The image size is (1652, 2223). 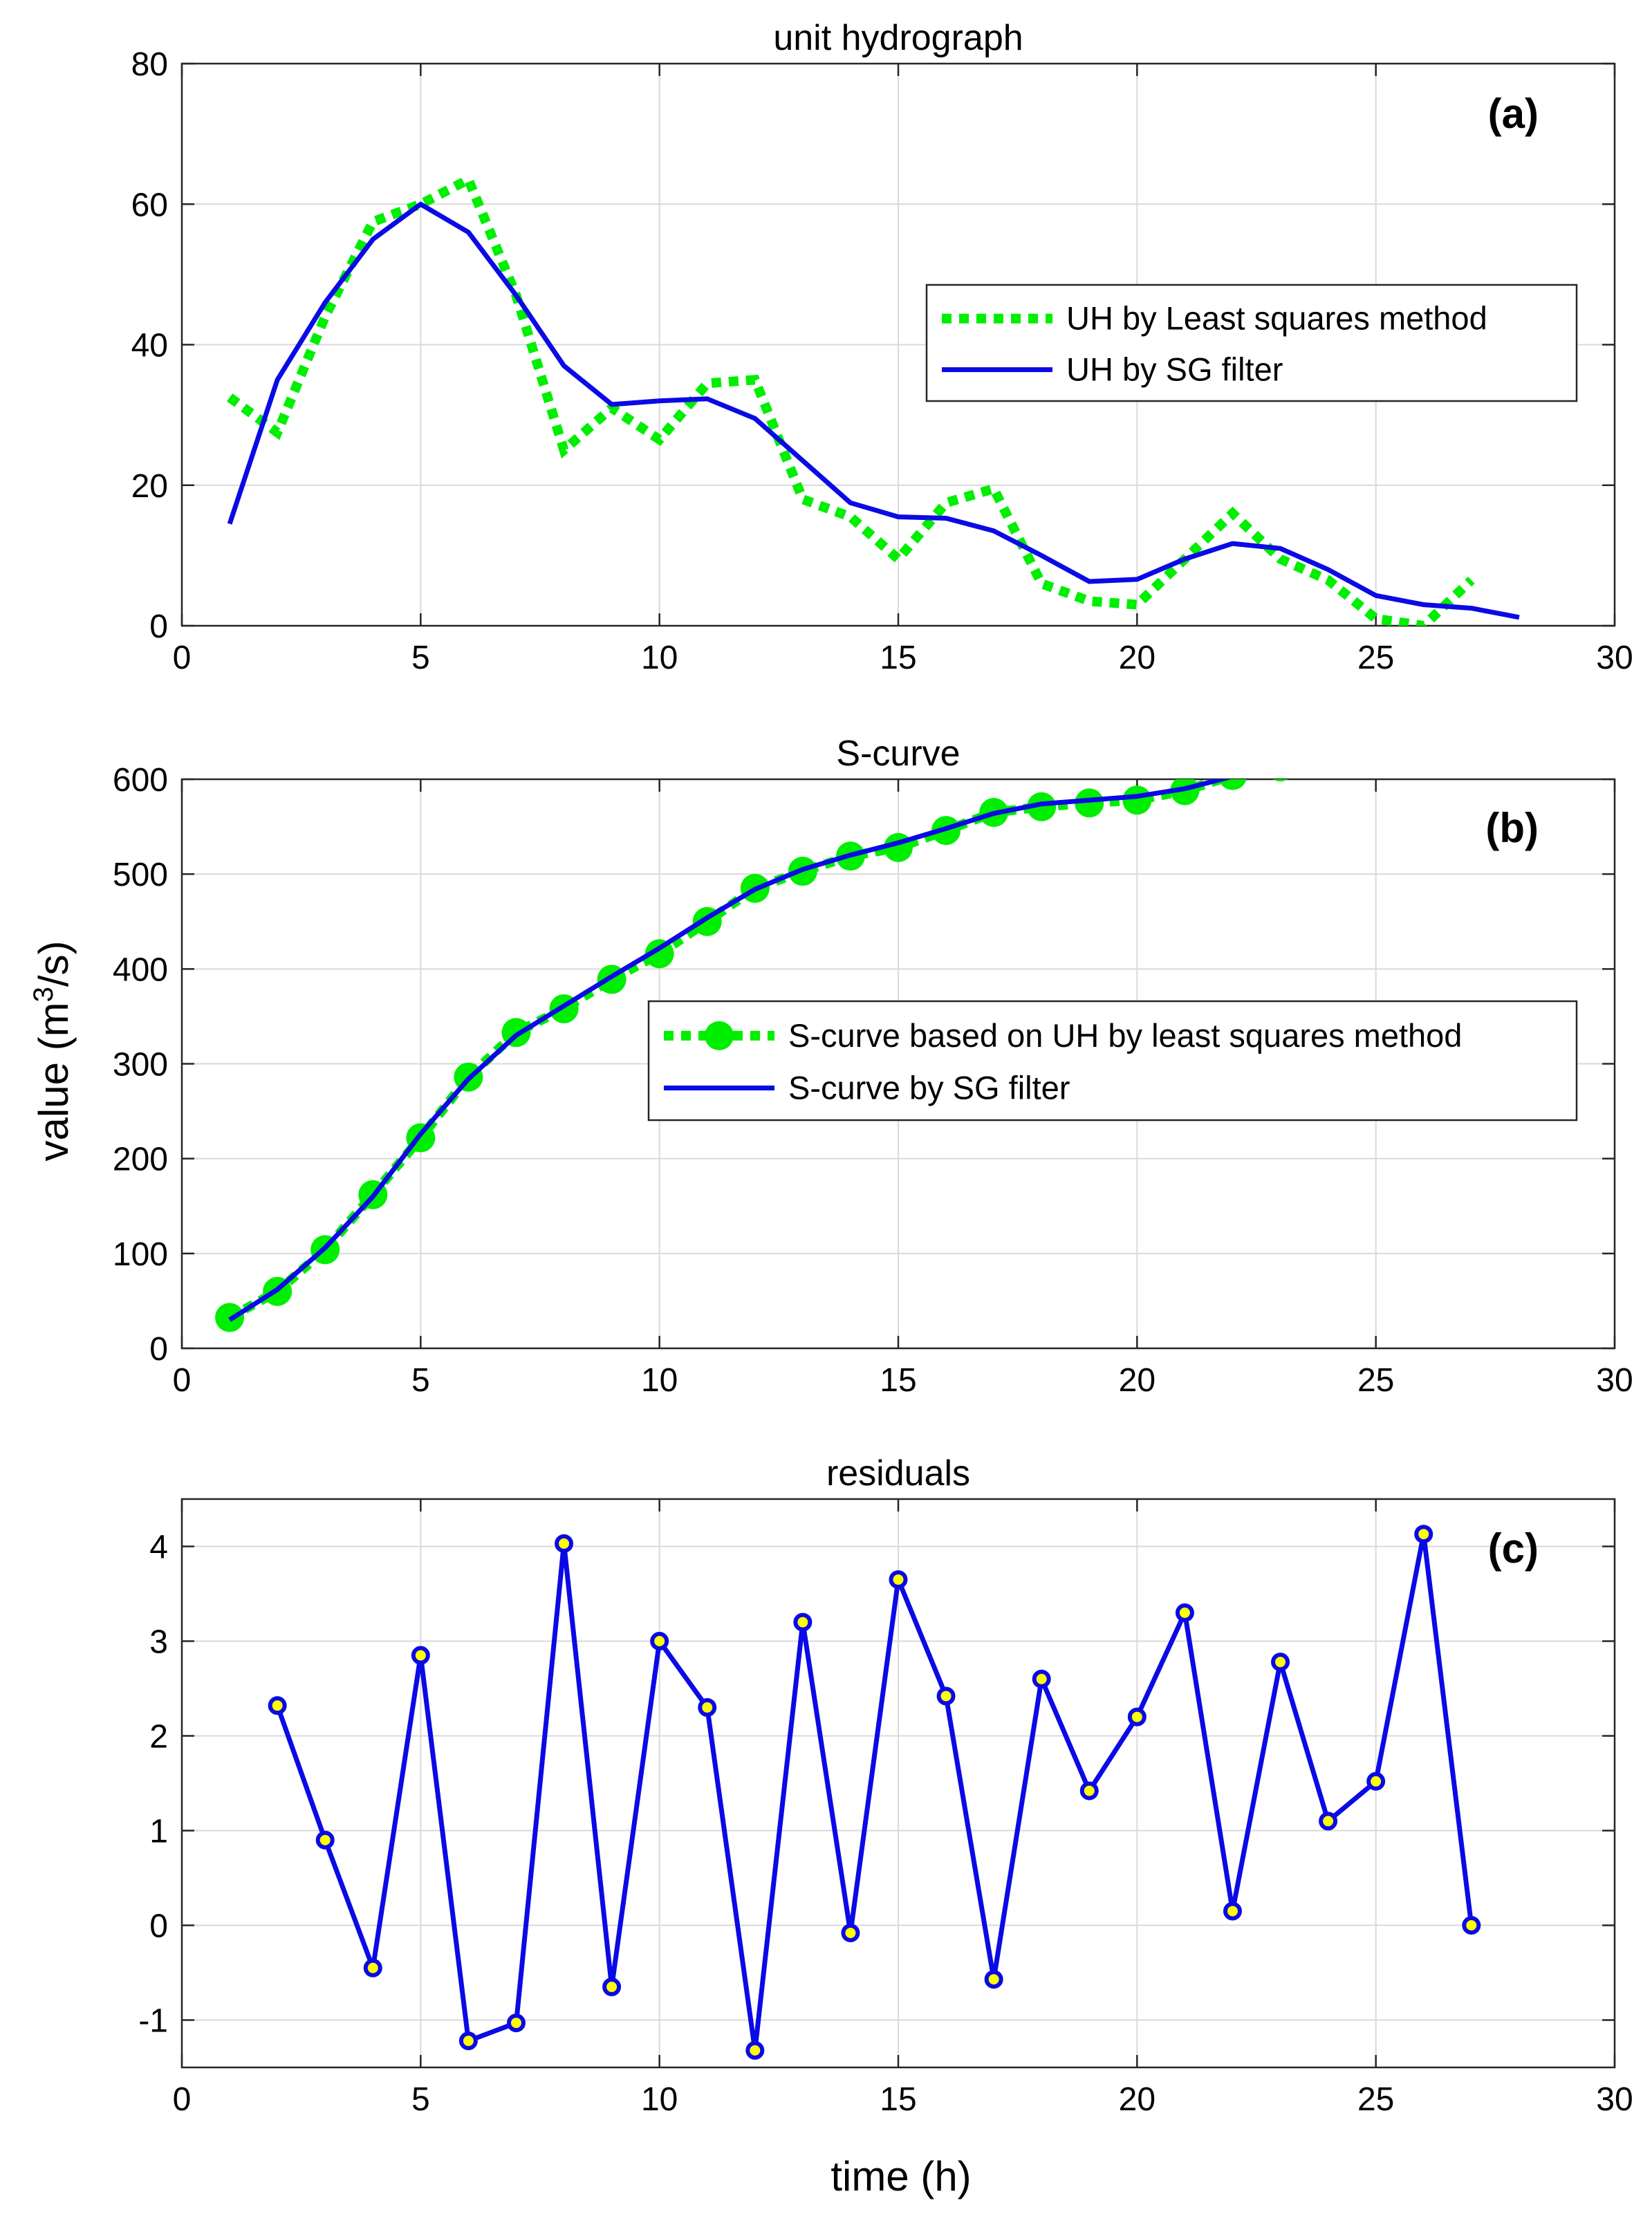 What do you see at coordinates (1513, 1548) in the screenshot?
I see `panel-label: (c)` at bounding box center [1513, 1548].